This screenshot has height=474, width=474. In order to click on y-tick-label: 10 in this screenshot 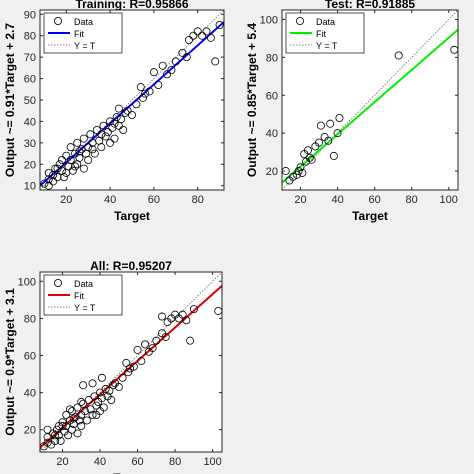, I will do `click(30, 187)`.